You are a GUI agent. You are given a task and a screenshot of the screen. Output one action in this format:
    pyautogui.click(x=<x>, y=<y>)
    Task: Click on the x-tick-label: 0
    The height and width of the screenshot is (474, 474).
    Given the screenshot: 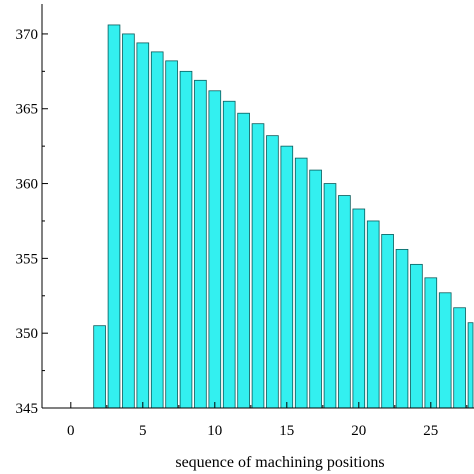 What is the action you would take?
    pyautogui.click(x=71, y=431)
    